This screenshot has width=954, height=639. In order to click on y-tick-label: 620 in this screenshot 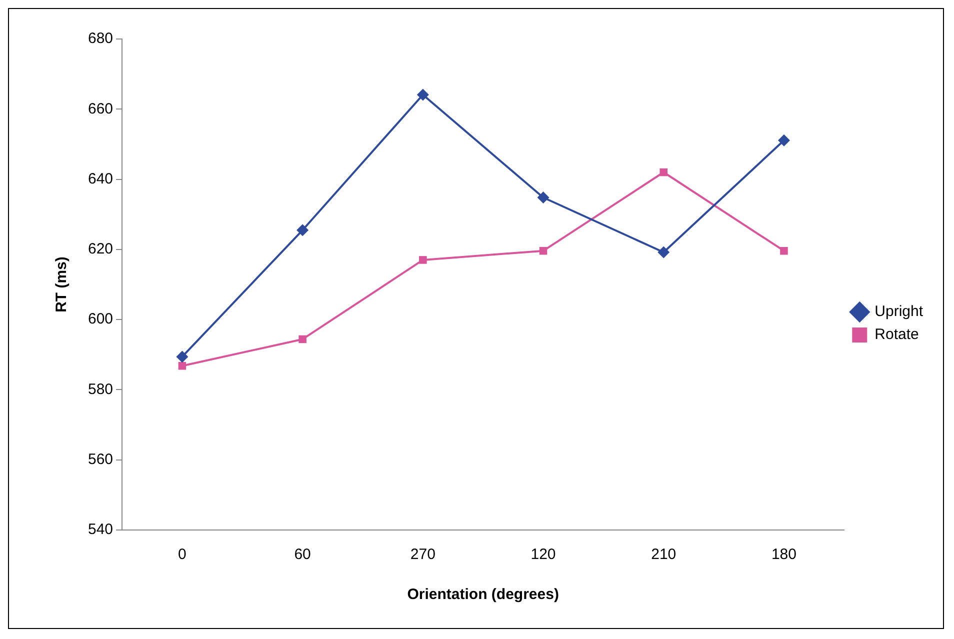, I will do `click(101, 249)`.